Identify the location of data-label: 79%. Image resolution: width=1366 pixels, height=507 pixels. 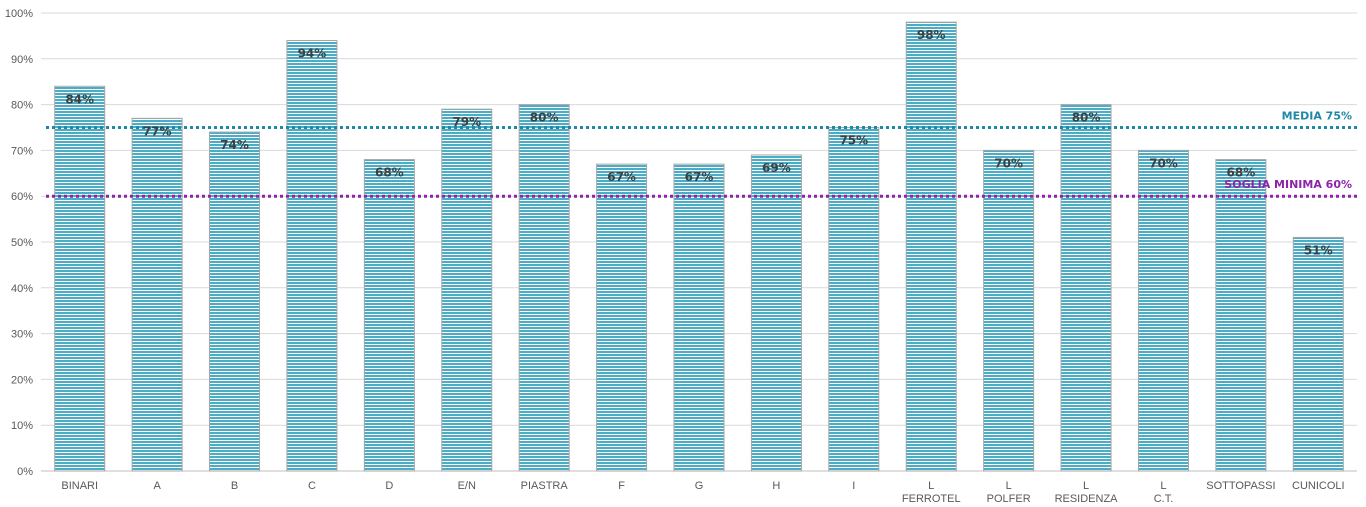
(466, 122).